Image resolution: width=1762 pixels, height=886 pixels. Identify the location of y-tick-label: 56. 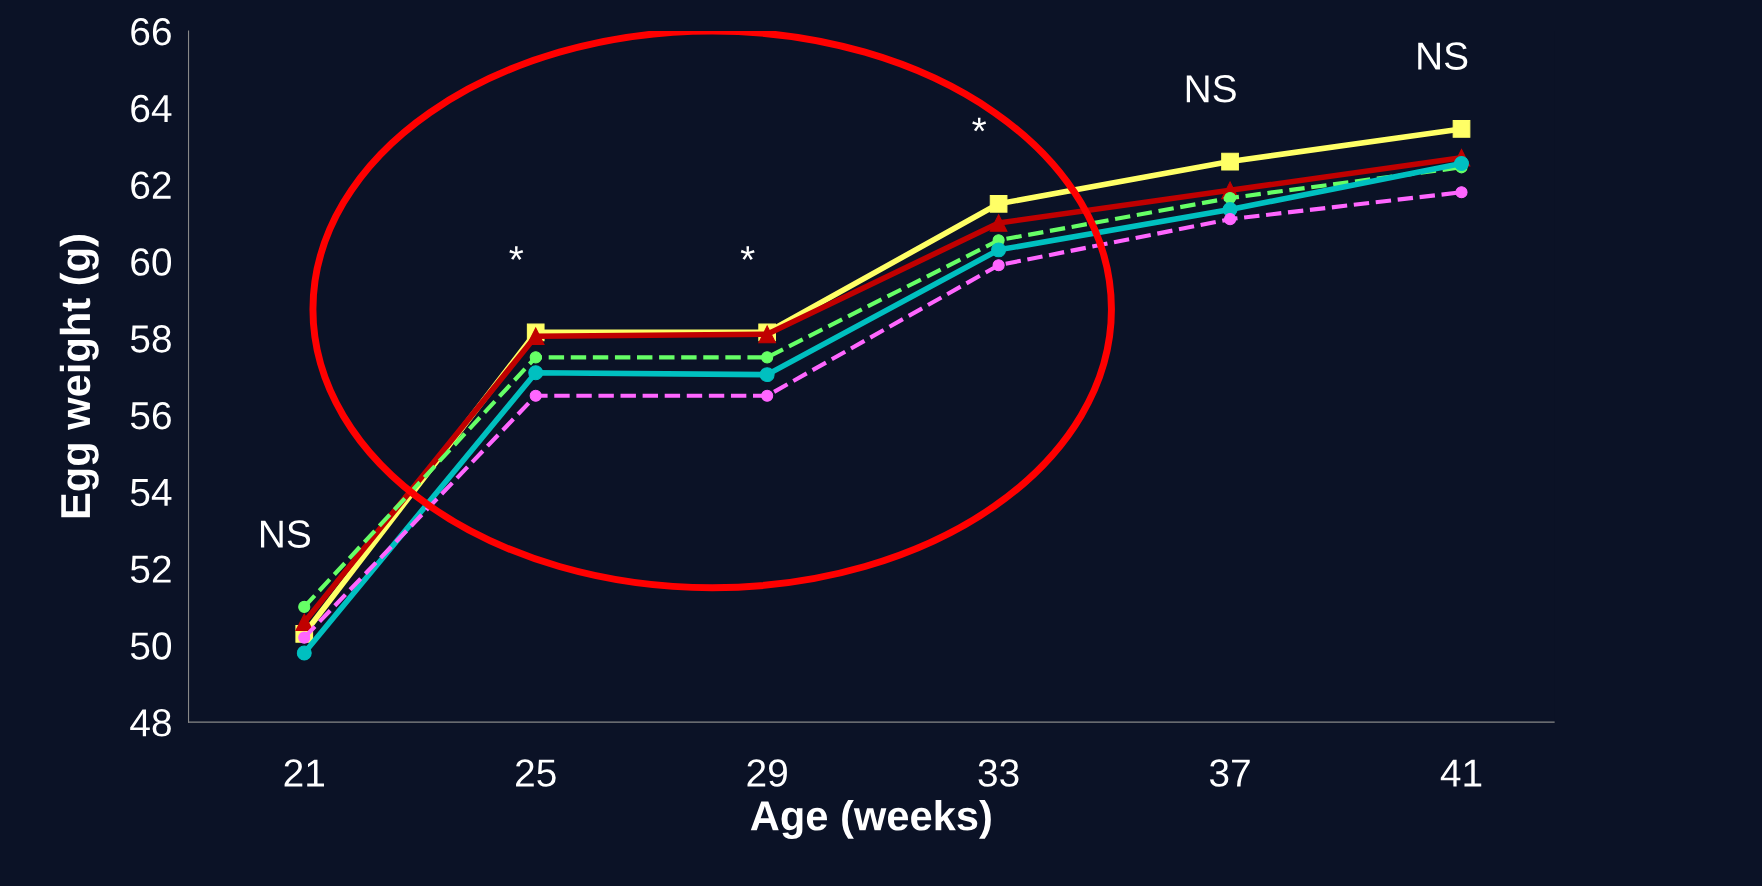
(150, 415).